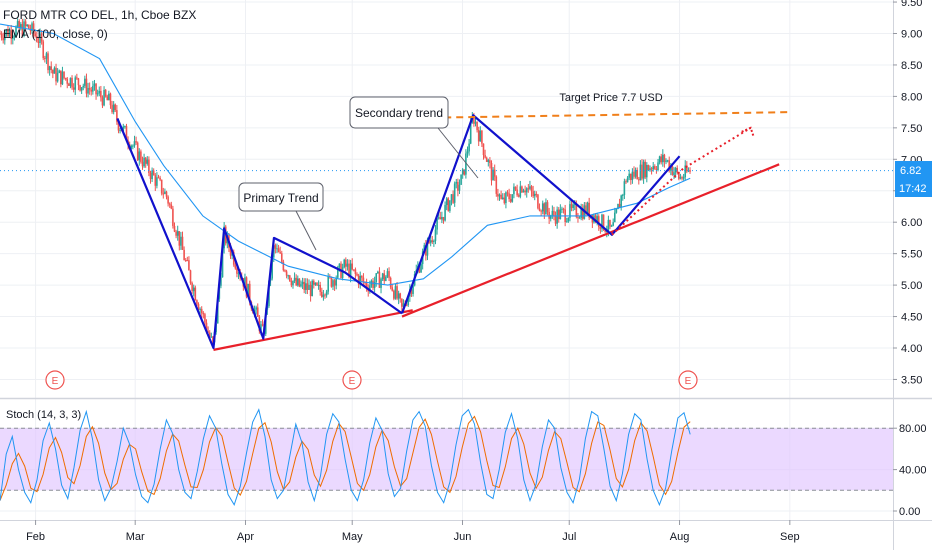 The height and width of the screenshot is (555, 932). Describe the element at coordinates (911, 318) in the screenshot. I see `price-tick-label: 4.50` at that location.